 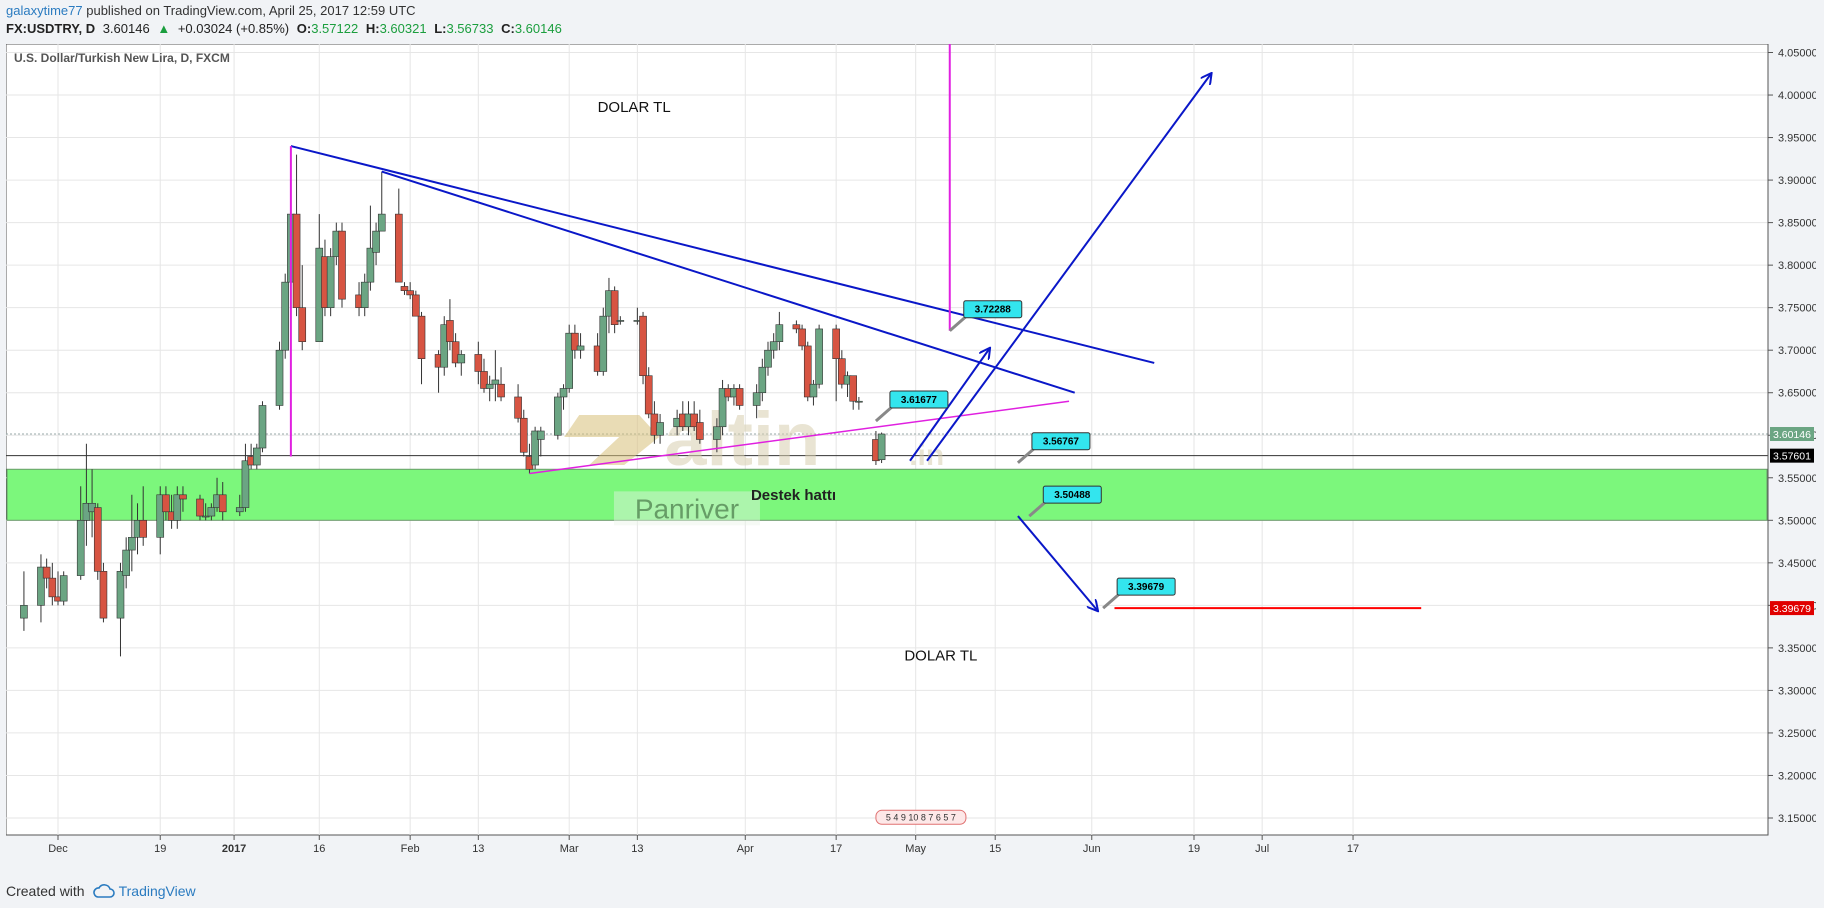 What do you see at coordinates (569, 849) in the screenshot?
I see `x-tick-label: Mar` at bounding box center [569, 849].